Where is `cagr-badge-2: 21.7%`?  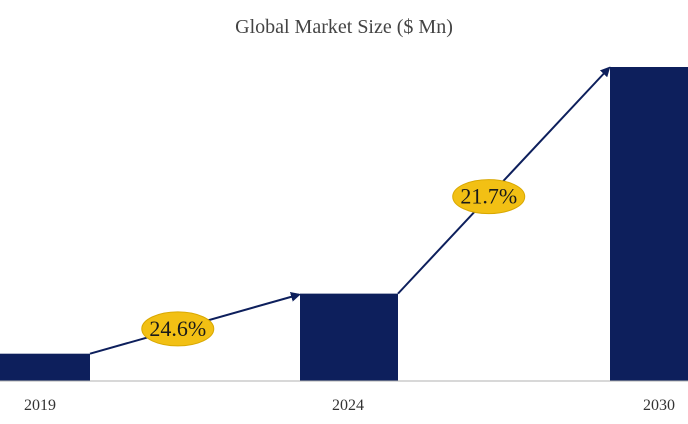 cagr-badge-2: 21.7% is located at coordinates (489, 197).